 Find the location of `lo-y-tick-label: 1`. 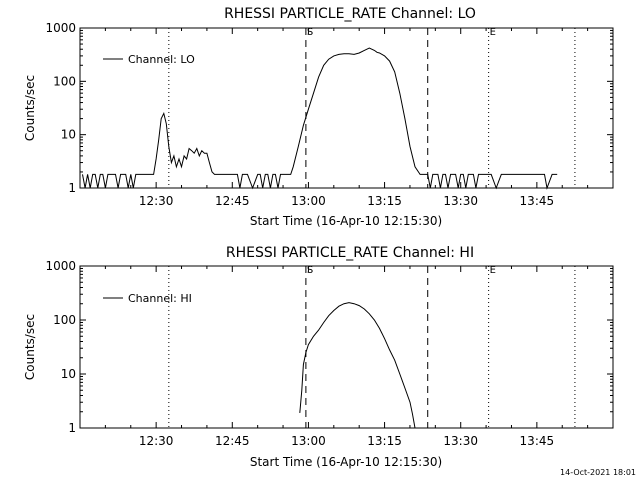

lo-y-tick-label: 1 is located at coordinates (72, 188).